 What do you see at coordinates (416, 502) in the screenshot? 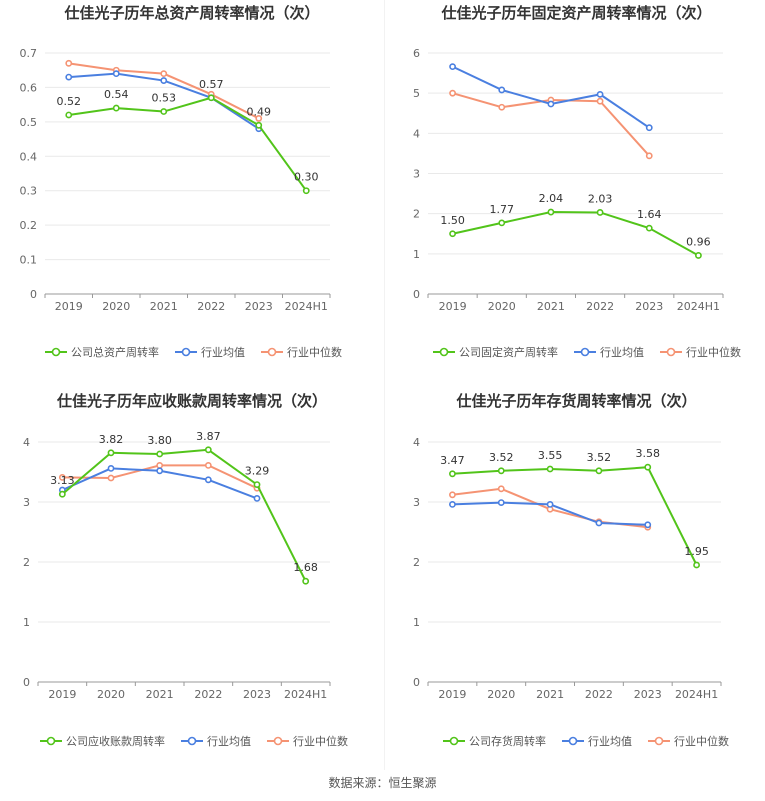
I see `y-tick-label: 3` at bounding box center [416, 502].